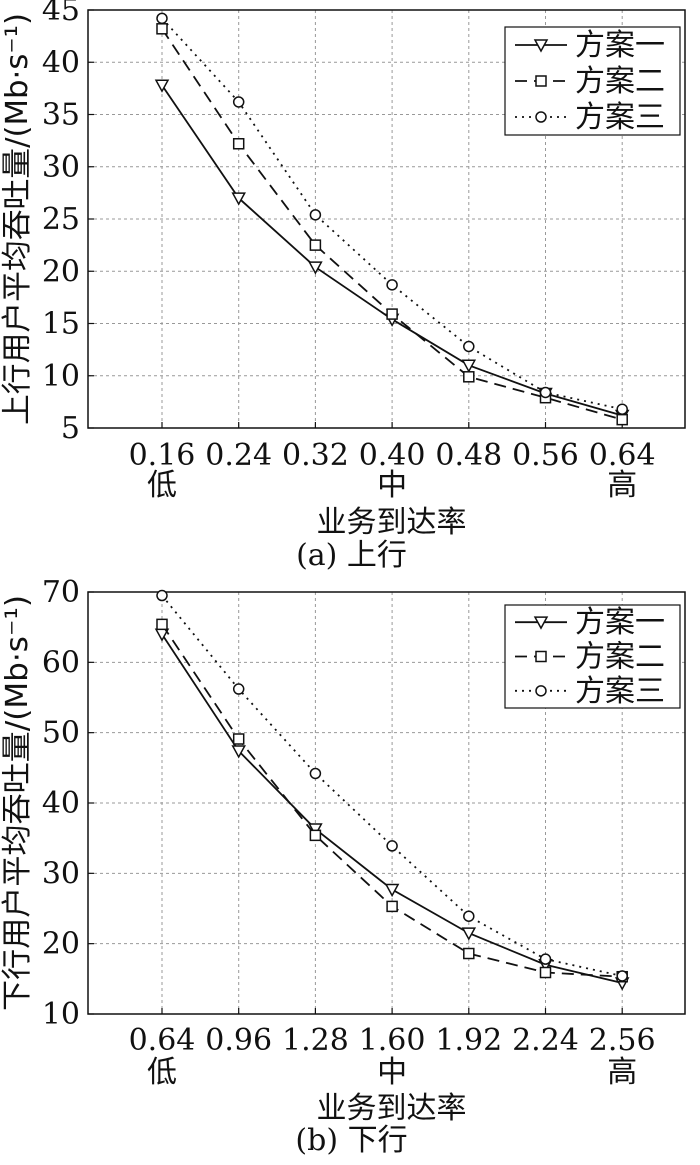 This screenshot has height=1165, width=700. What do you see at coordinates (61, 219) in the screenshot?
I see `y-tick-label: 25` at bounding box center [61, 219].